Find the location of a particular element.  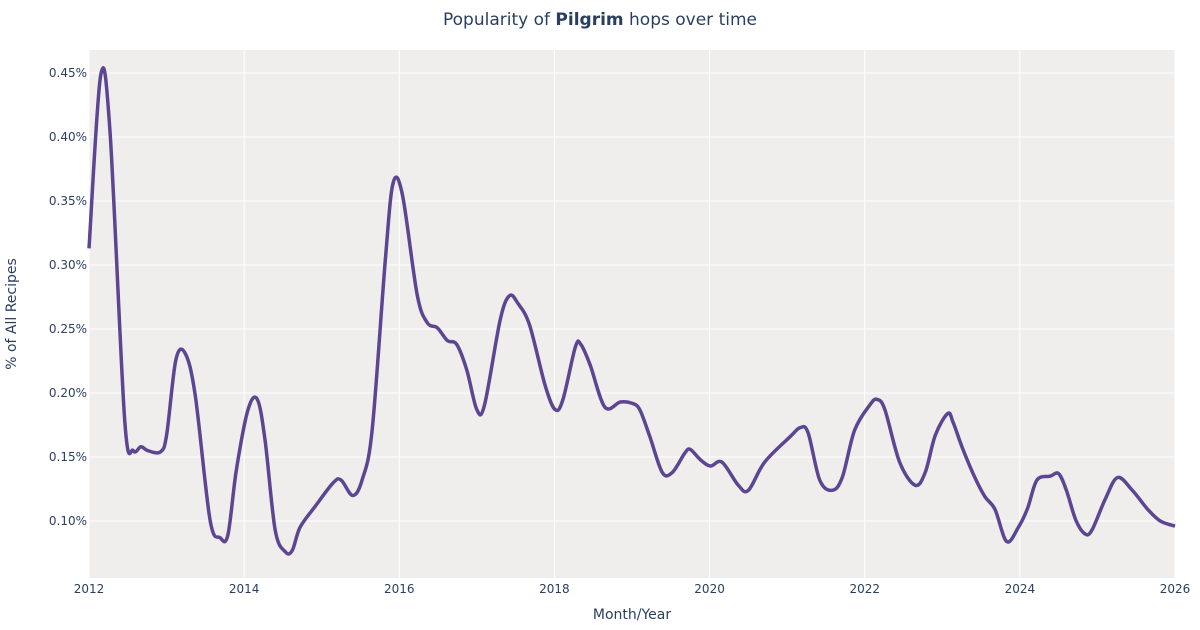

x-axis-label: Month/Year is located at coordinates (632, 615).